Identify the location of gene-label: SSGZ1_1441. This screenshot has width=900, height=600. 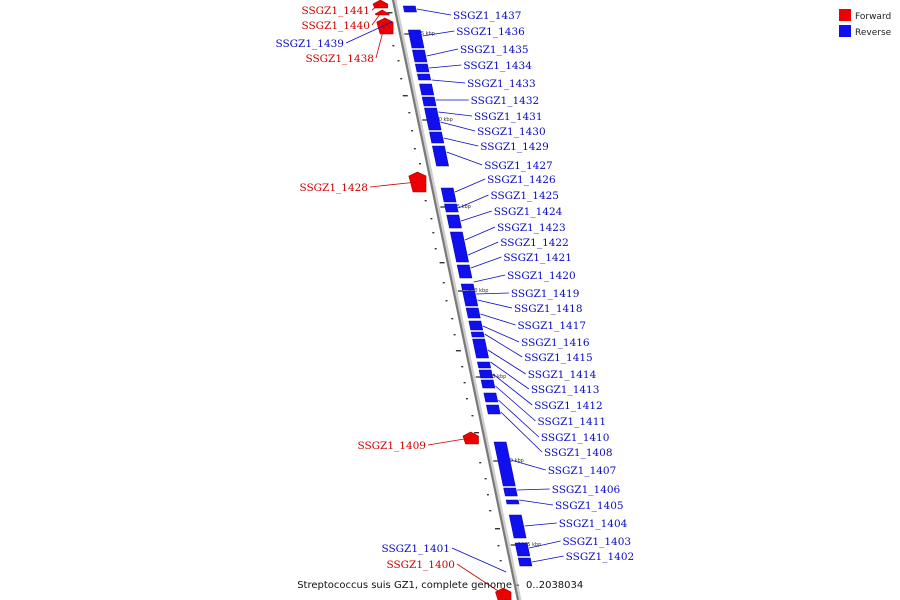
(335, 11).